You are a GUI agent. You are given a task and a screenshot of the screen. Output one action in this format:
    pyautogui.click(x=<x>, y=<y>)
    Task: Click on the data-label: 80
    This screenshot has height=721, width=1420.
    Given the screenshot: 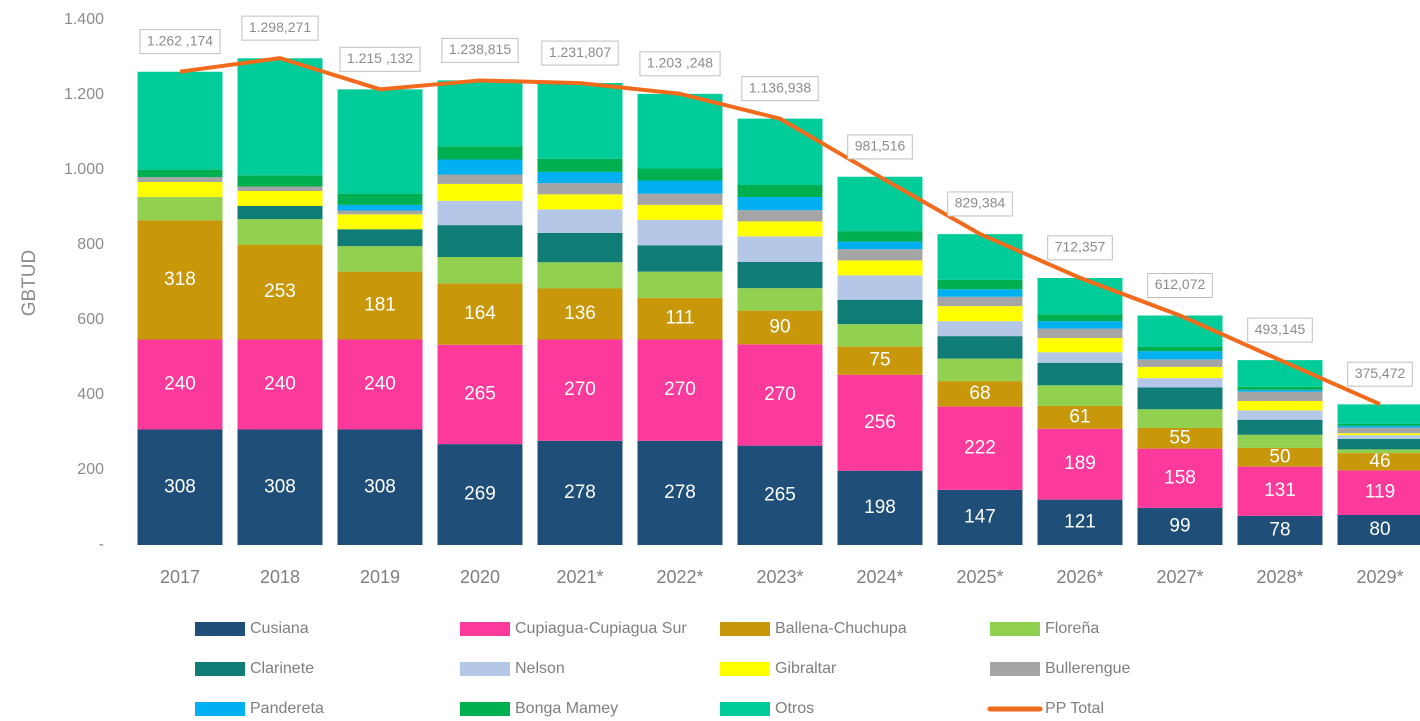 What is the action you would take?
    pyautogui.click(x=1379, y=529)
    